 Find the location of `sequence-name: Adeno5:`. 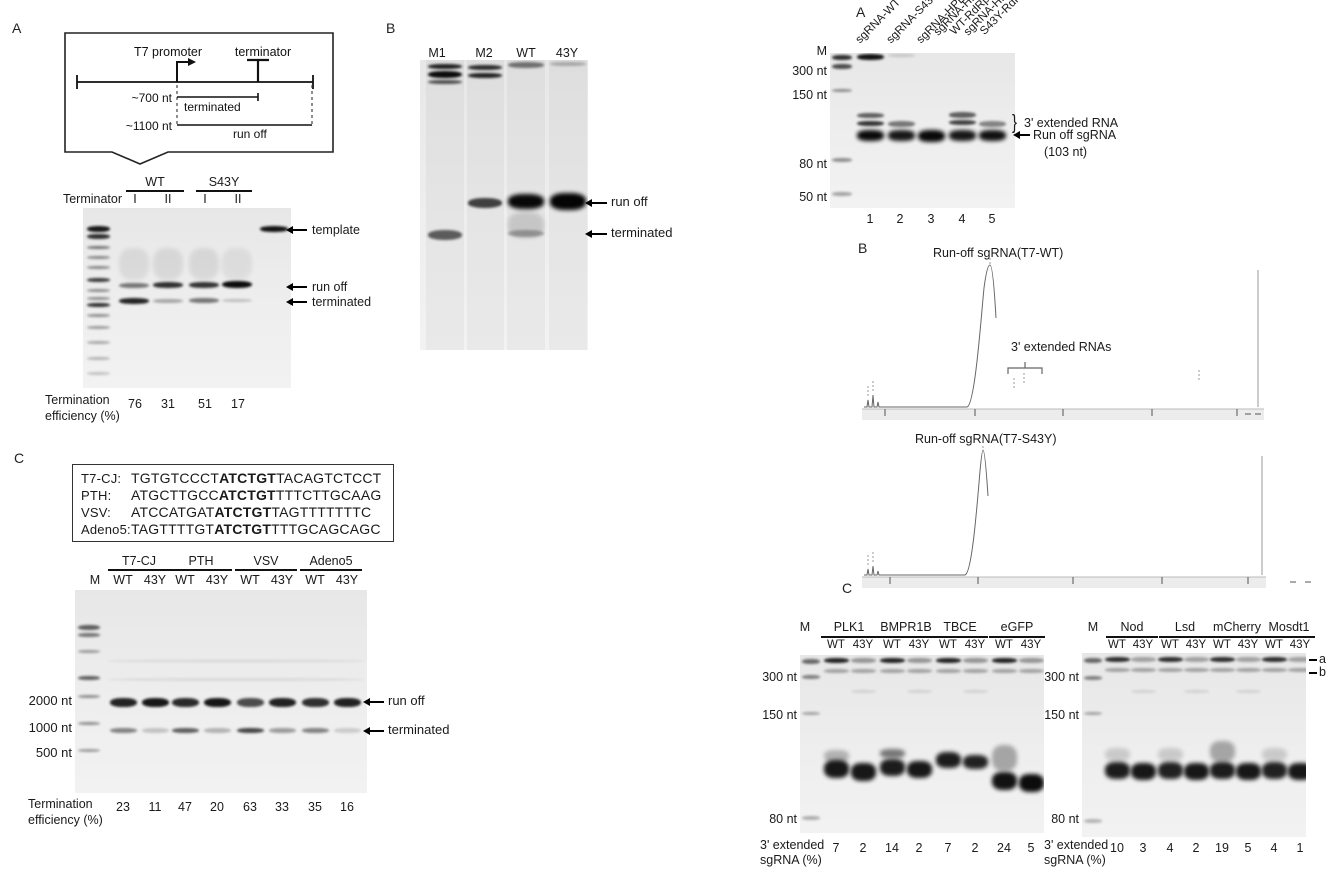

sequence-name: Adeno5: is located at coordinates (106, 529).